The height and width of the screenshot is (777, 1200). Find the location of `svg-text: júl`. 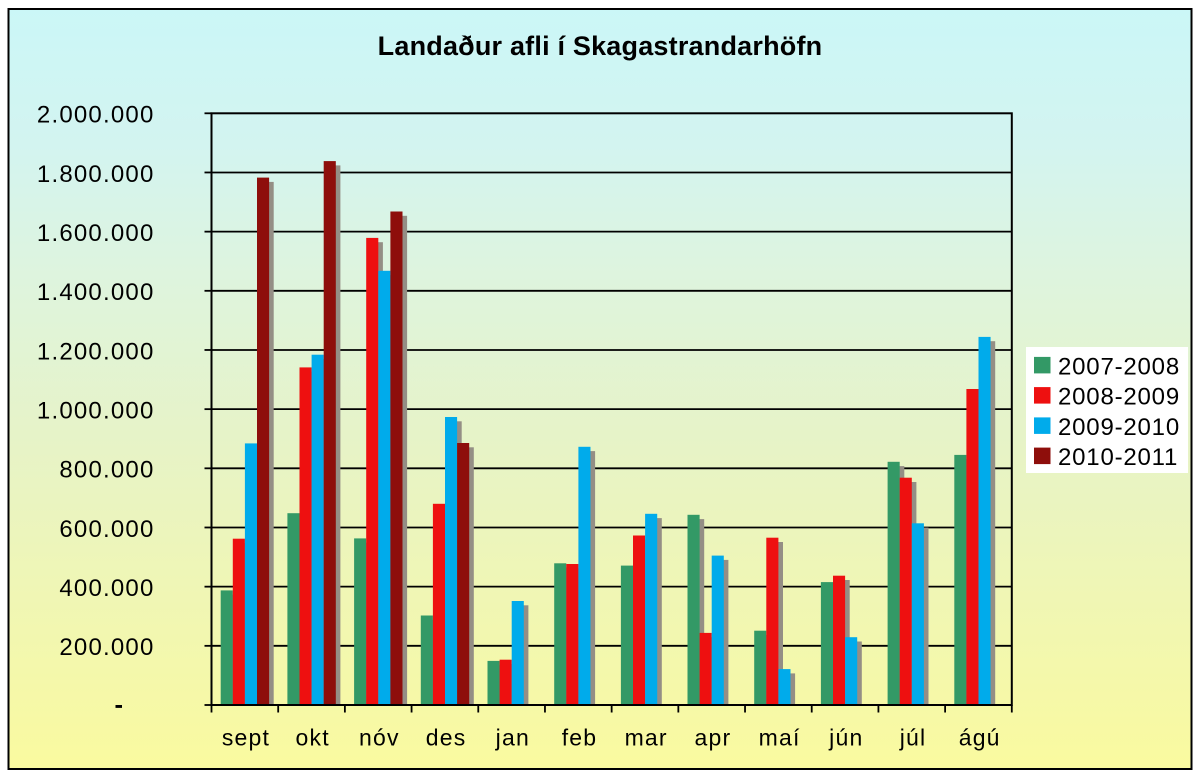

svg-text: júl is located at coordinates (913, 738).